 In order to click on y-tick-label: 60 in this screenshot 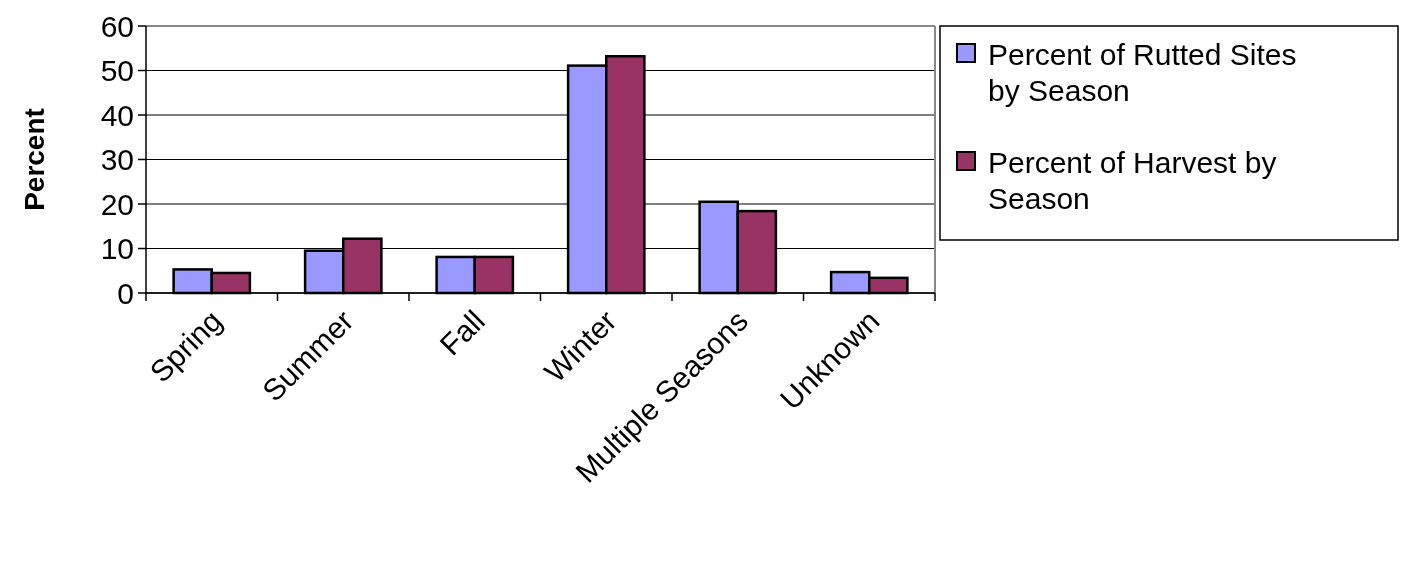, I will do `click(117, 26)`.